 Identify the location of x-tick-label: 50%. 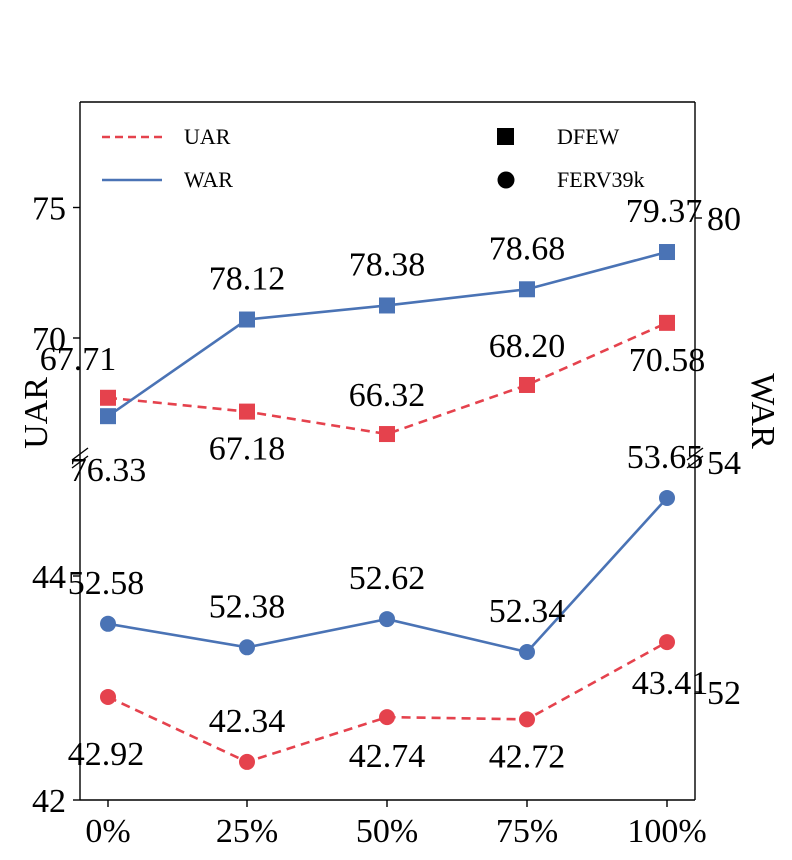
(387, 831).